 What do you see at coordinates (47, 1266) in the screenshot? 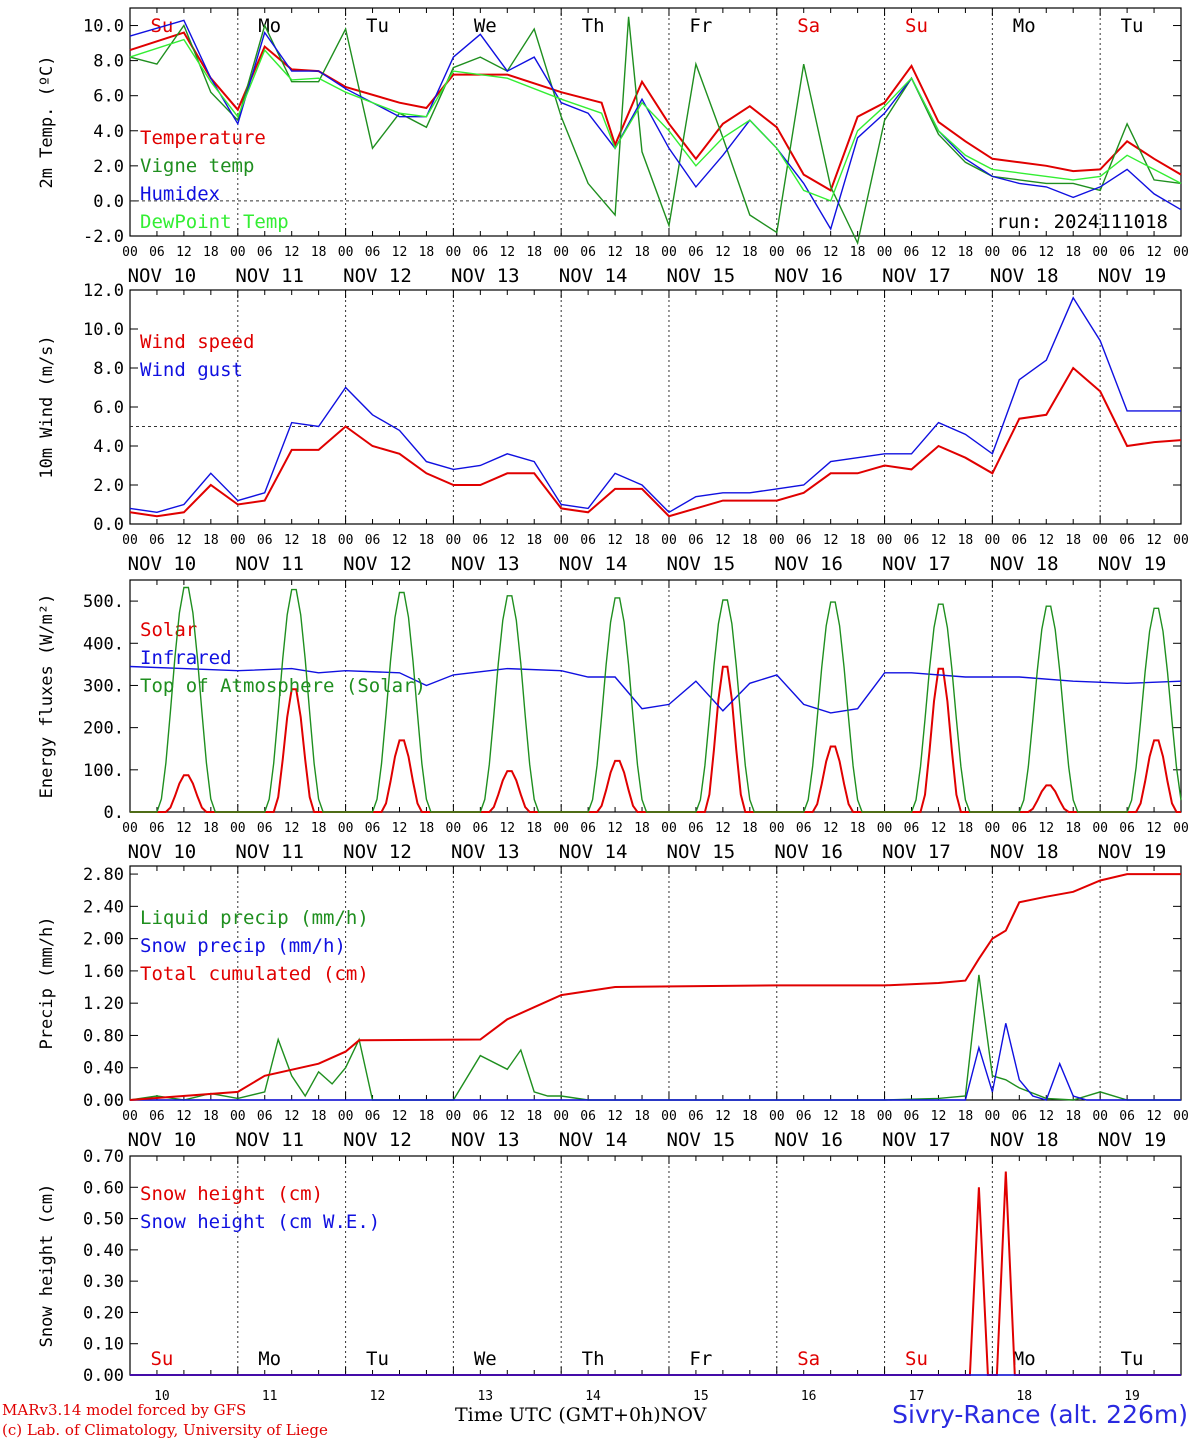
I see `y-axis-label: Snow height (cm)` at bounding box center [47, 1266].